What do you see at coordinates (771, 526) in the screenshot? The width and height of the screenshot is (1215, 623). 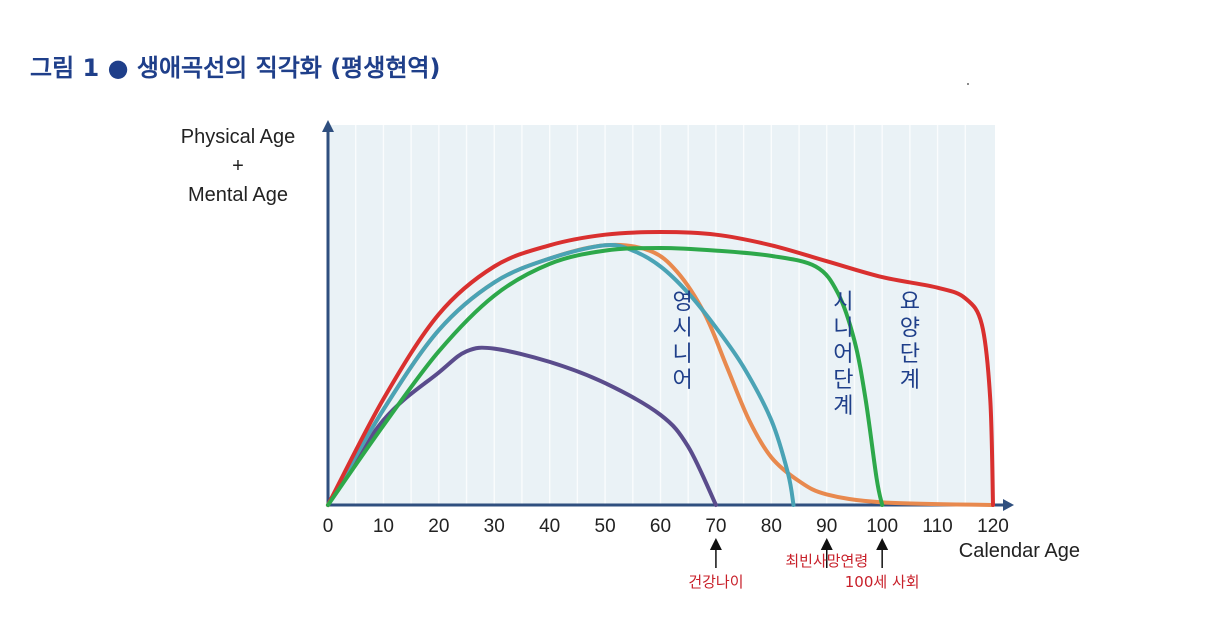 I see `x-tick-label: 80` at bounding box center [771, 526].